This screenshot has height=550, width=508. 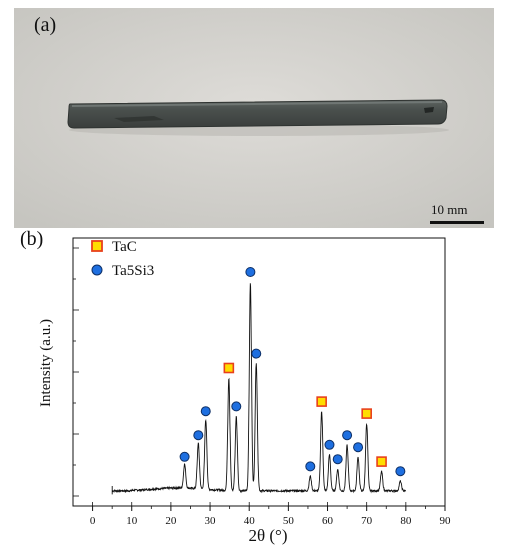 I want to click on y-axis-label: Intensity (a.u.), so click(x=46, y=363).